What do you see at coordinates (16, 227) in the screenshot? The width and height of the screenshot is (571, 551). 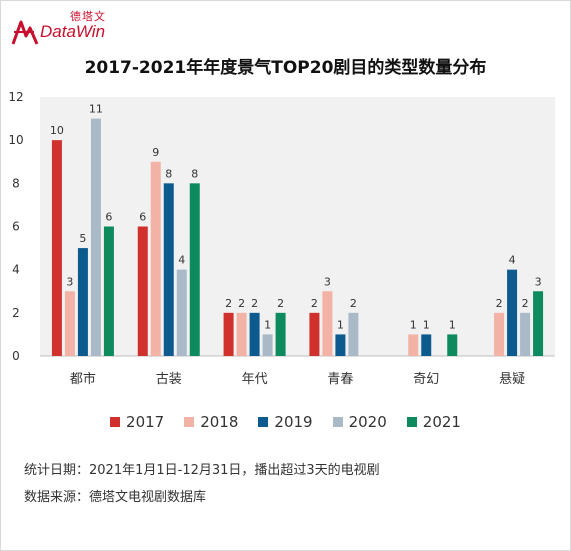 I see `y-tick-label: 6` at bounding box center [16, 227].